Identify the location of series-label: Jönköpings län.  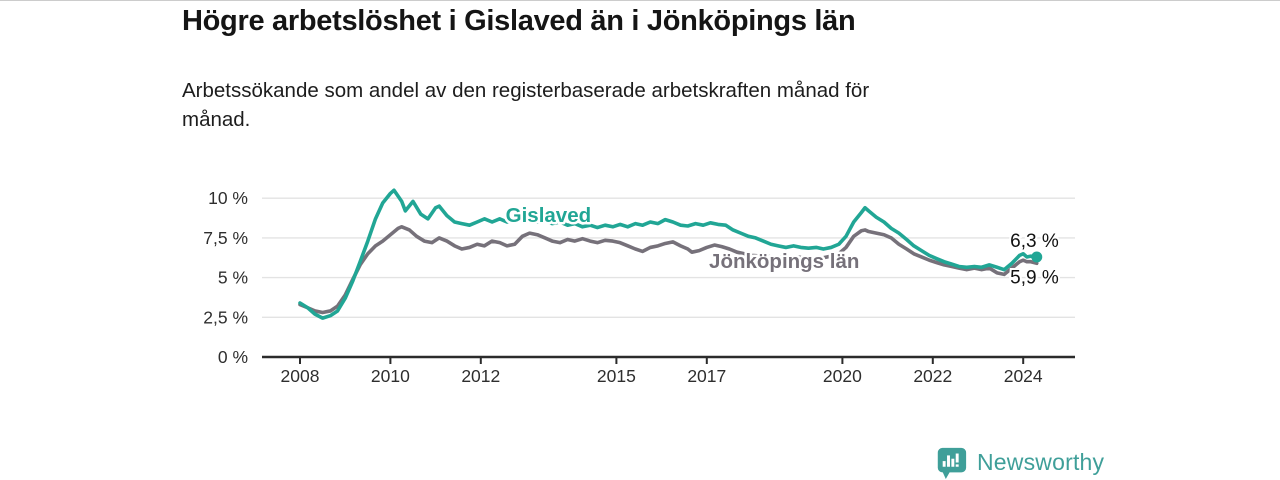
(784, 261).